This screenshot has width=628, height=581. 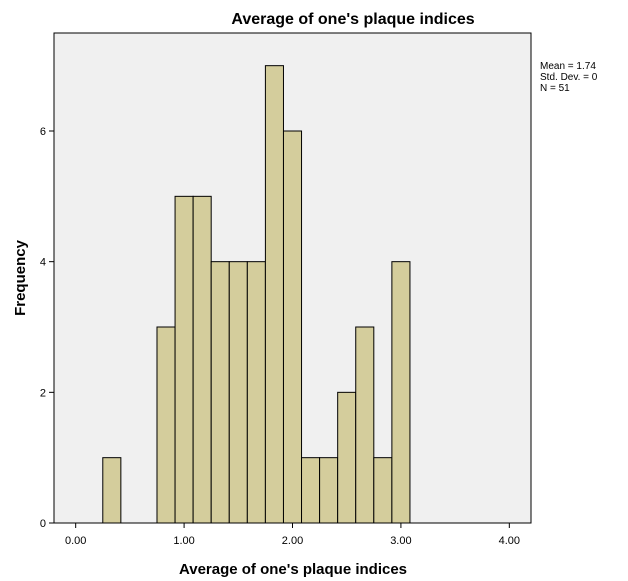 I want to click on x-tick-label: 3.00, so click(x=400, y=541).